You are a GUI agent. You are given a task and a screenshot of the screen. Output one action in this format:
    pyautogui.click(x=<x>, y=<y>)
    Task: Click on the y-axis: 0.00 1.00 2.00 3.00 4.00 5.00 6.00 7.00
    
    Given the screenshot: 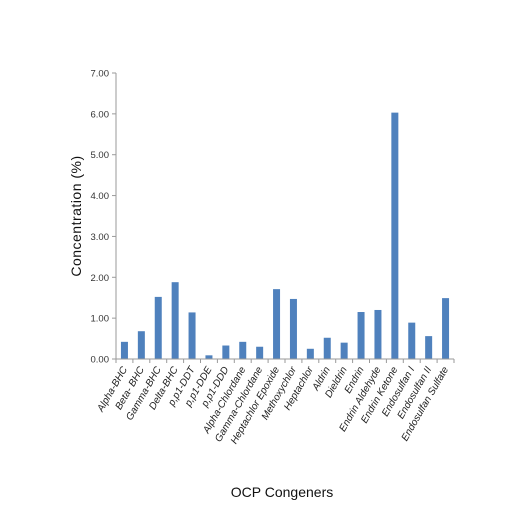 What is the action you would take?
    pyautogui.click(x=104, y=217)
    